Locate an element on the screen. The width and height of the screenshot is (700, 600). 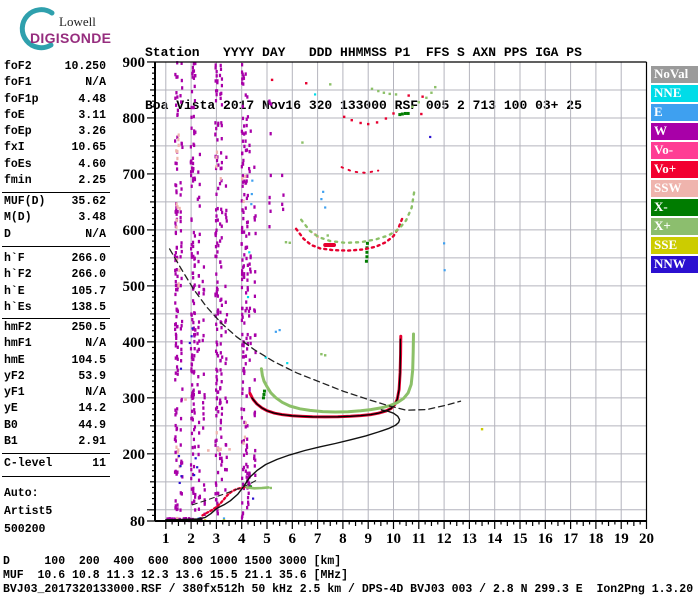
x-axis-tick-label: 6 is located at coordinates (293, 539).